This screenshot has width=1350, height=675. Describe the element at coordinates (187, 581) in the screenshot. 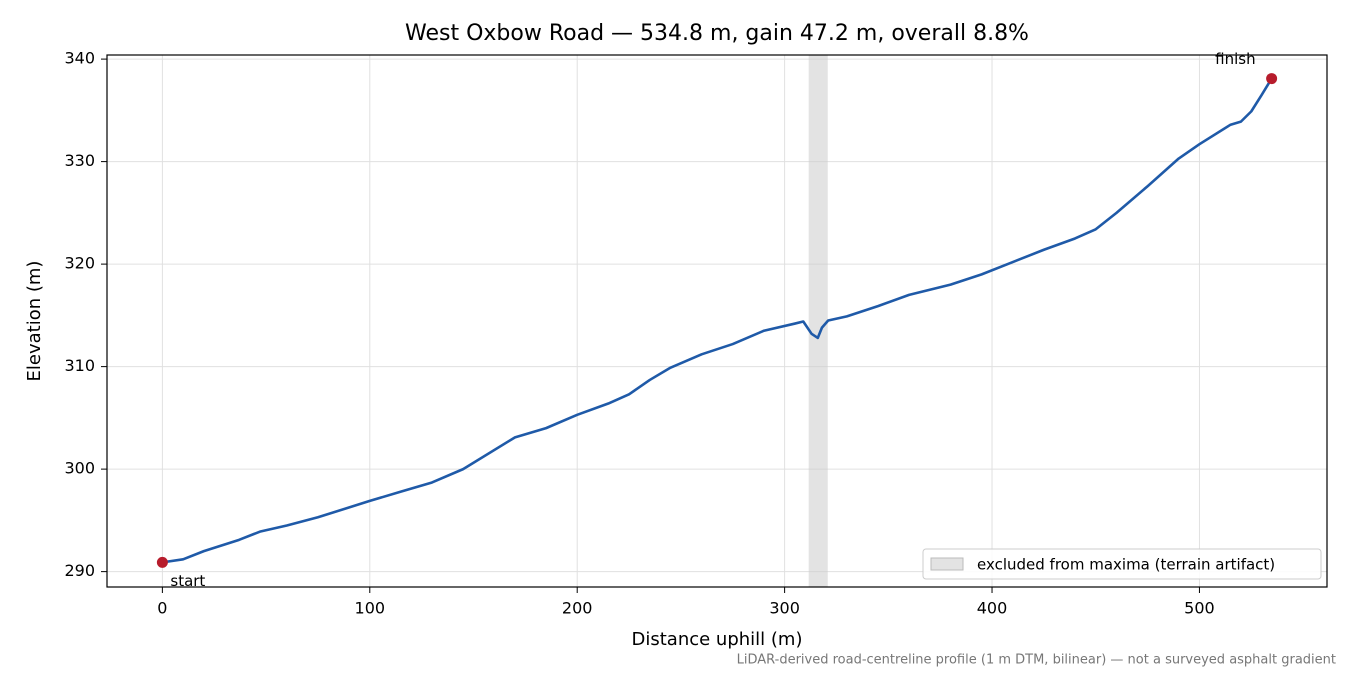

I see `endpoint-label: start` at that location.